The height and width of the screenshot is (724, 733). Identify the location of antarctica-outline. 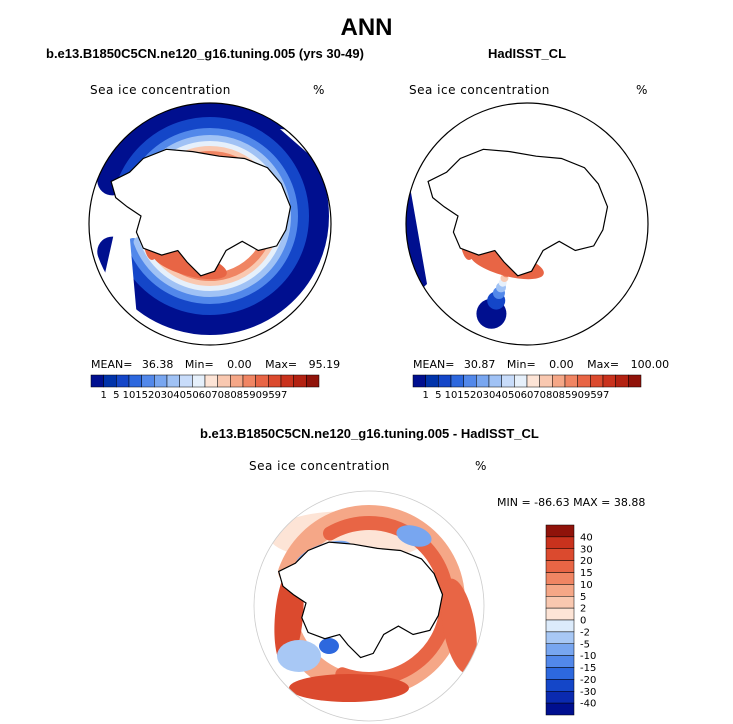
(518, 212).